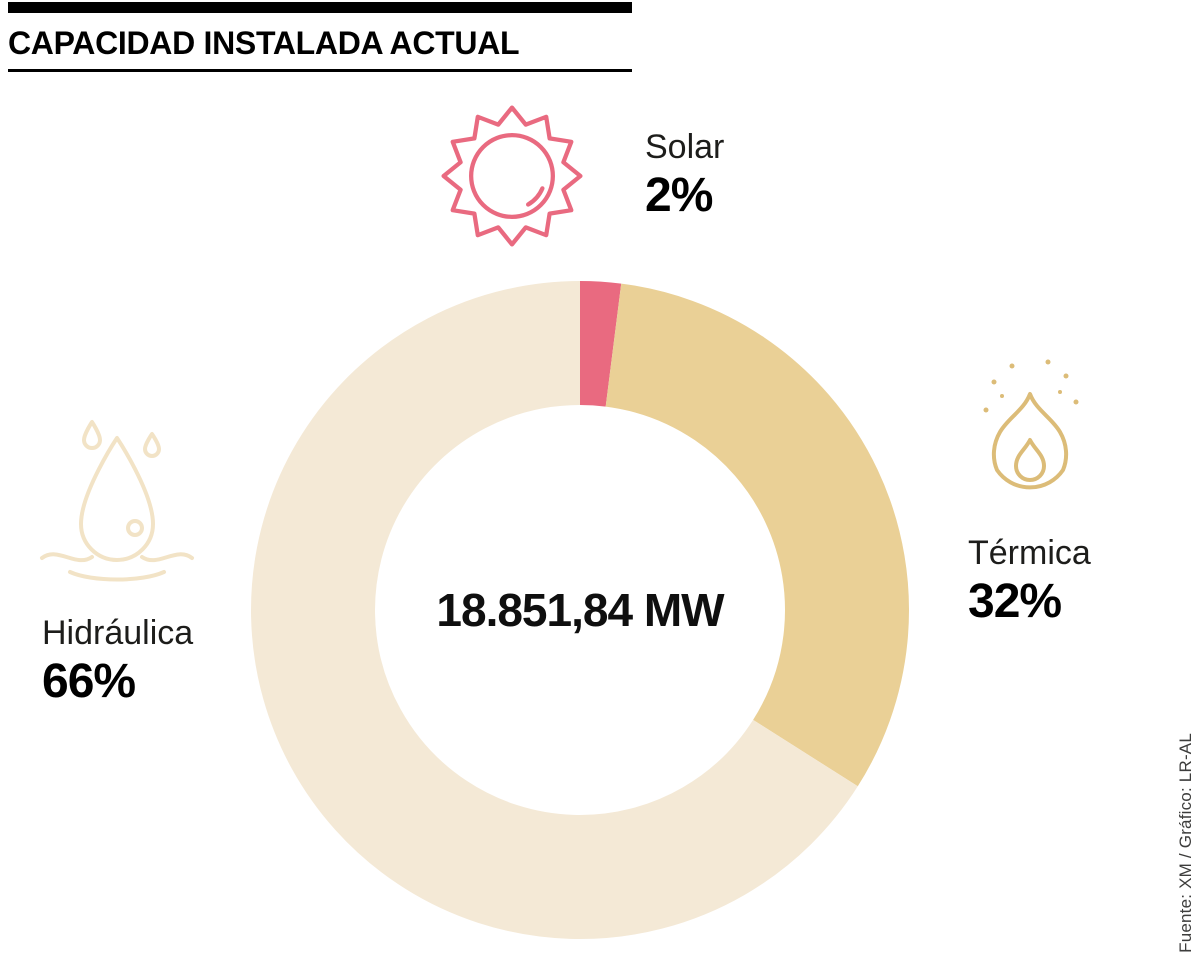 The width and height of the screenshot is (1200, 965). Describe the element at coordinates (117, 502) in the screenshot. I see `water-drop-icon` at that location.